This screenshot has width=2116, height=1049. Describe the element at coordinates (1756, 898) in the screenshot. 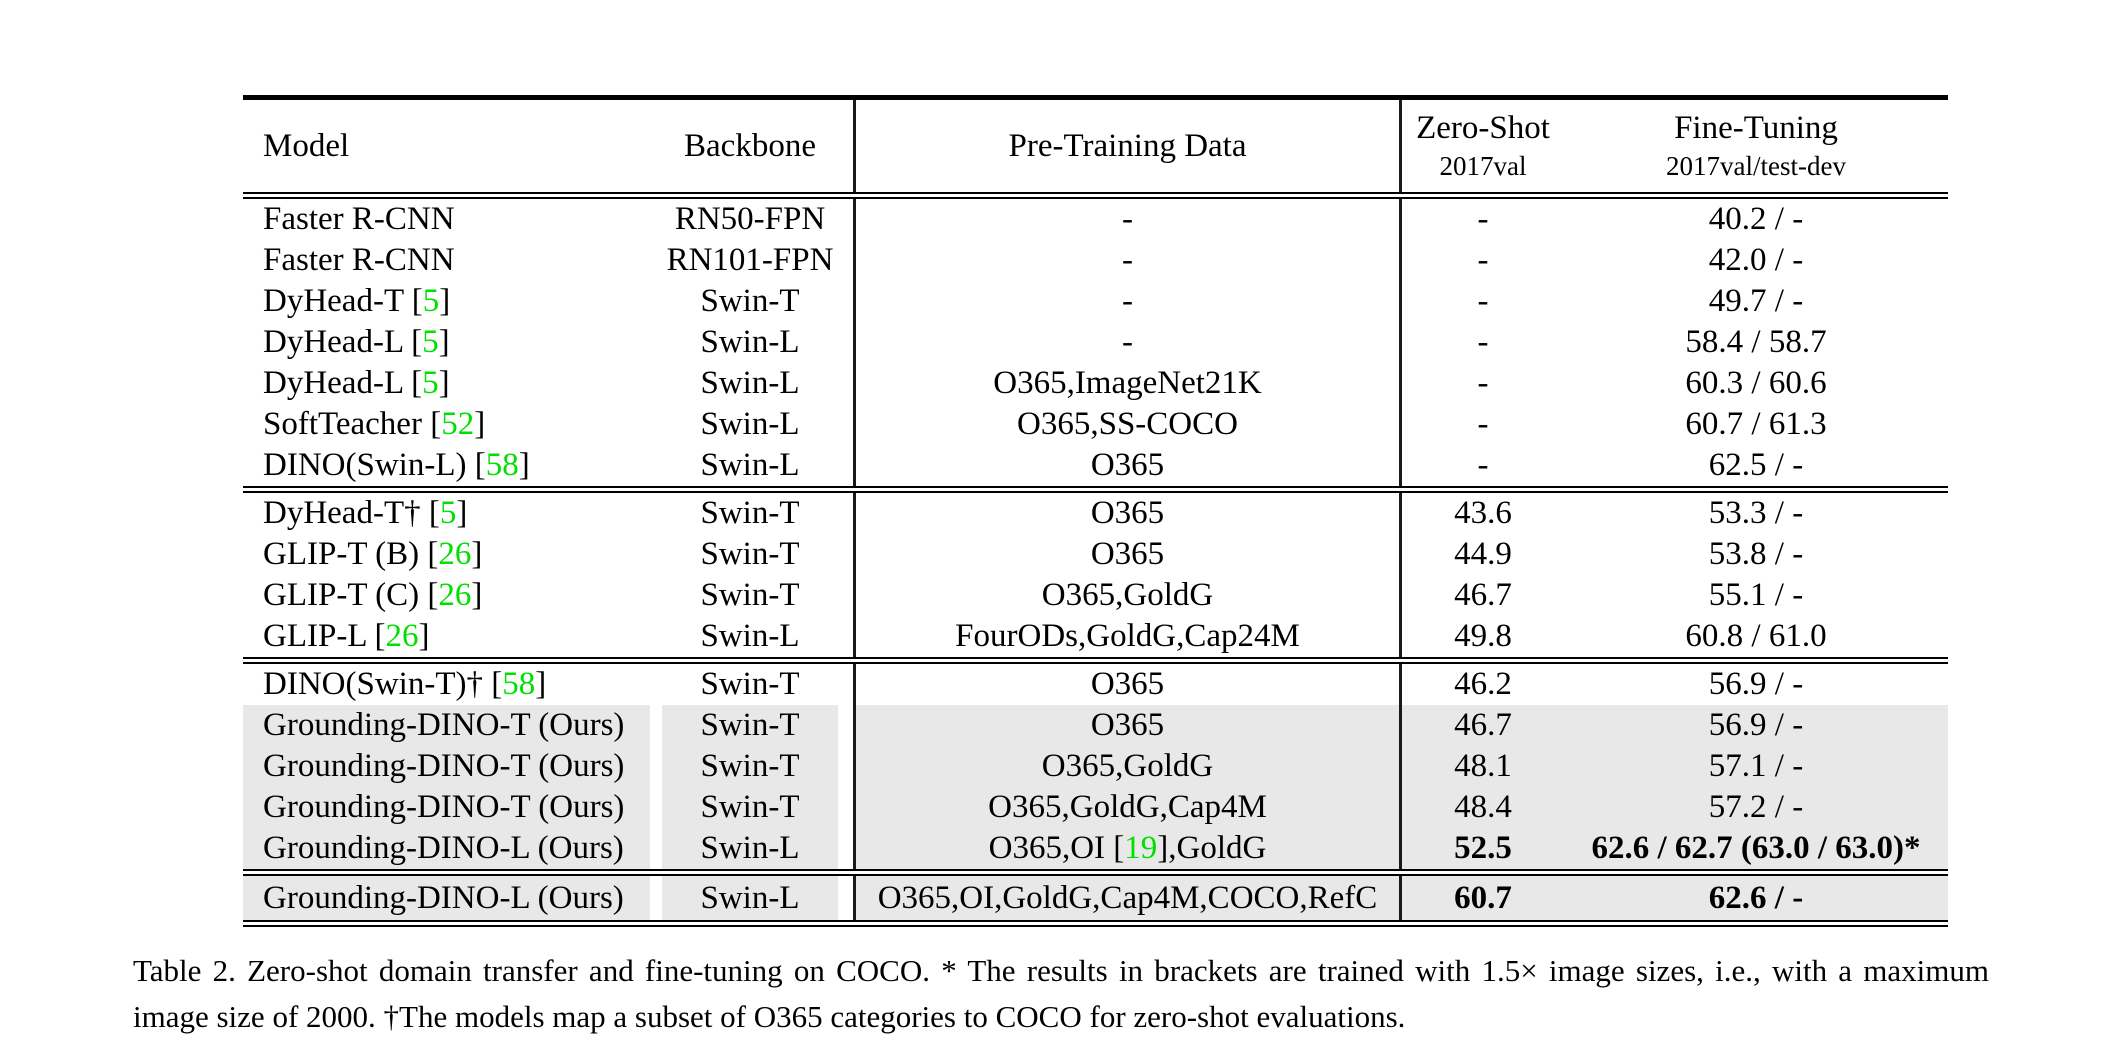

I see `finetuning-value-cell: 62.6 / -` at that location.